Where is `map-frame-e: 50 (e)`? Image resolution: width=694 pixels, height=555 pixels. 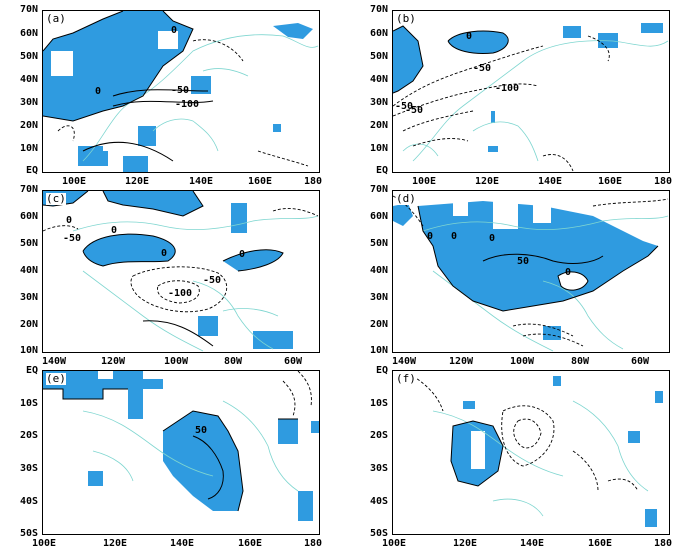 map-frame-e: 50 (e) is located at coordinates (181, 452).